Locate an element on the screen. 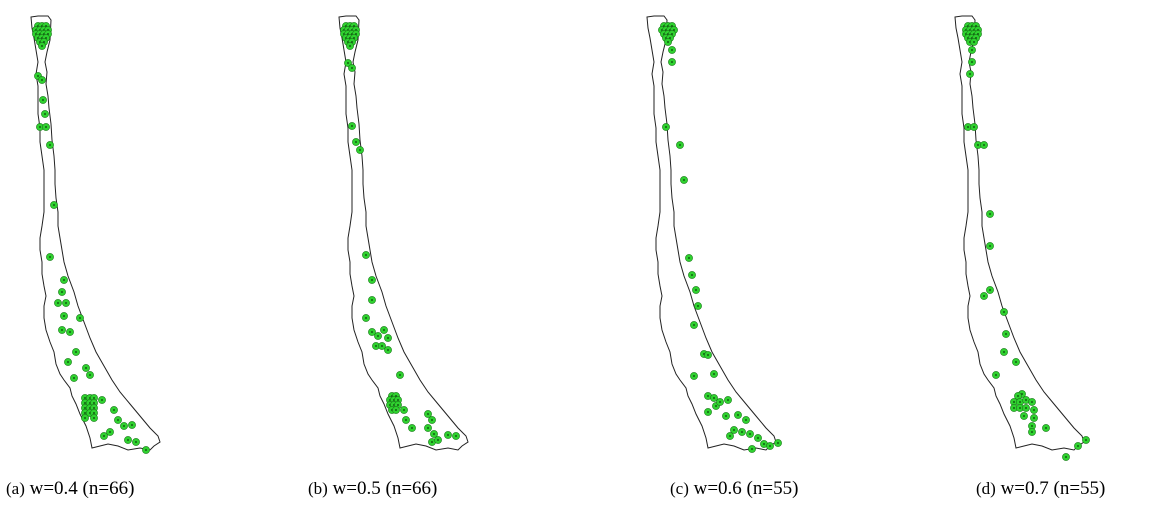 Image resolution: width=1151 pixels, height=506 pixels. caption-a: (a) w=0.4 (n=66) is located at coordinates (70, 489).